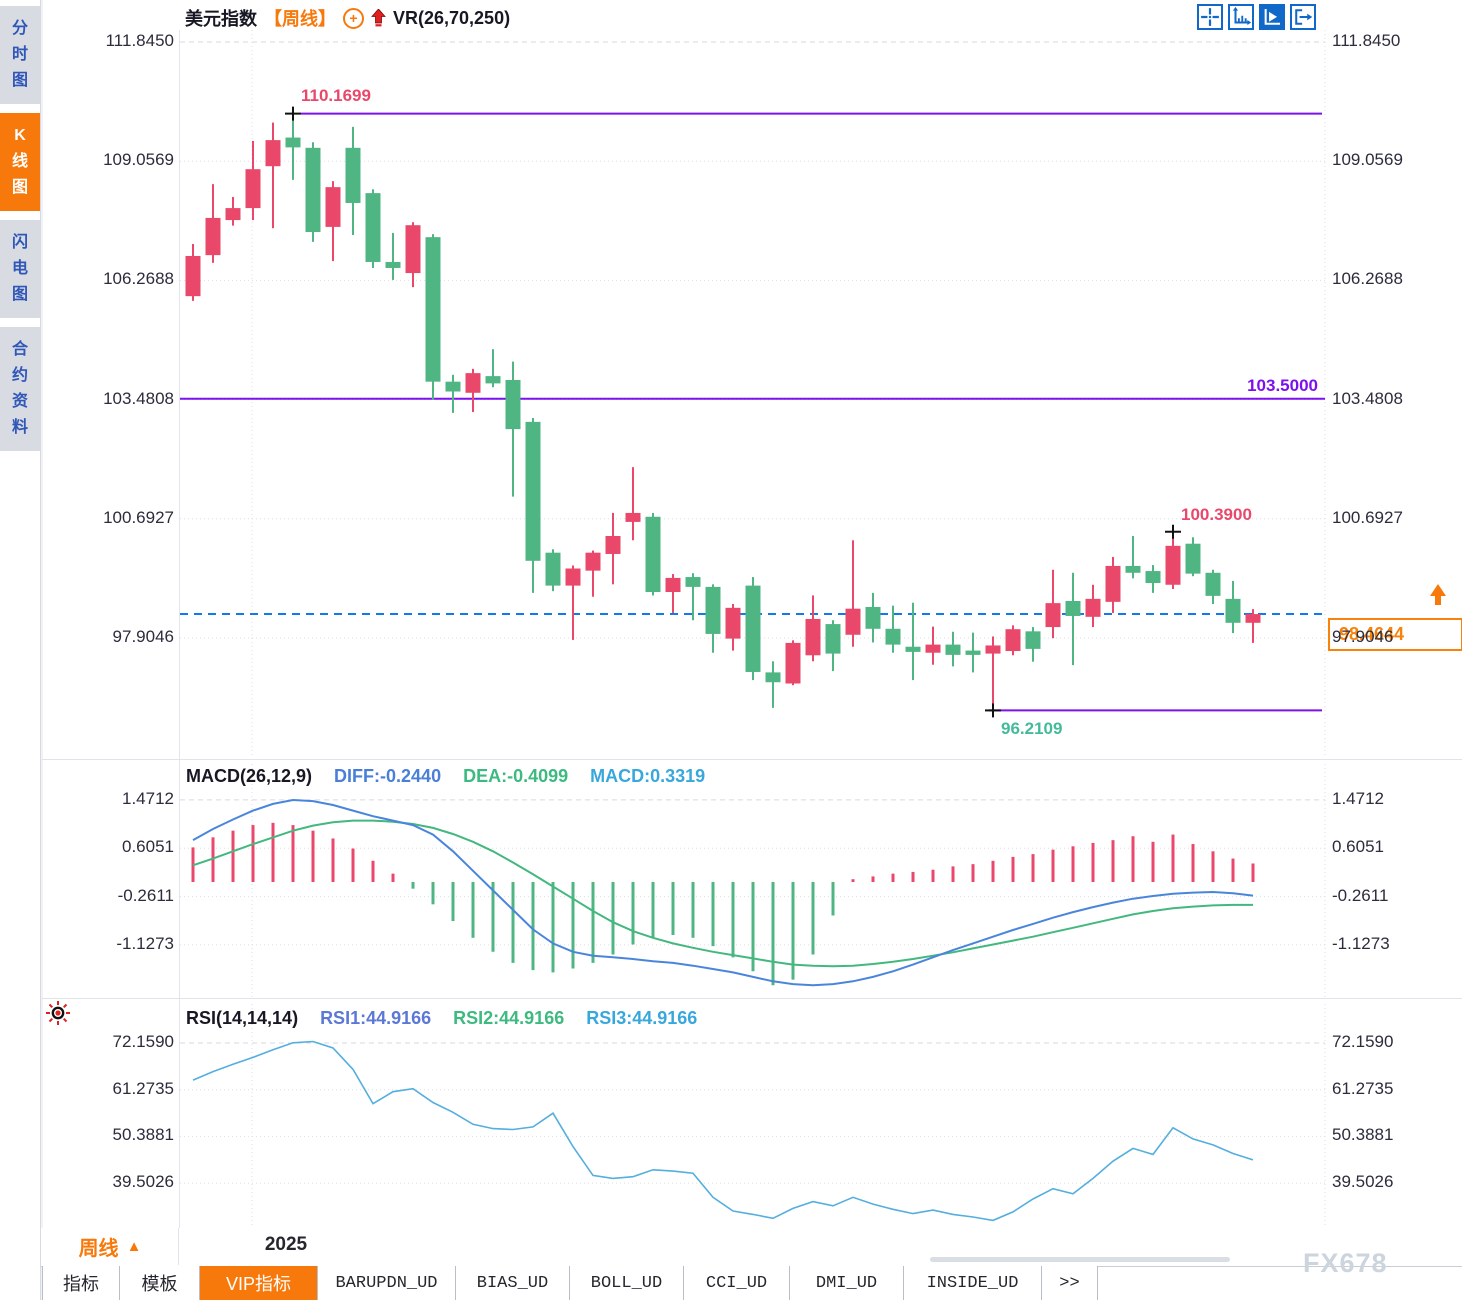 Image resolution: width=1462 pixels, height=1300 pixels. What do you see at coordinates (1032, 728) in the screenshot?
I see `support-label: 96.2109` at bounding box center [1032, 728].